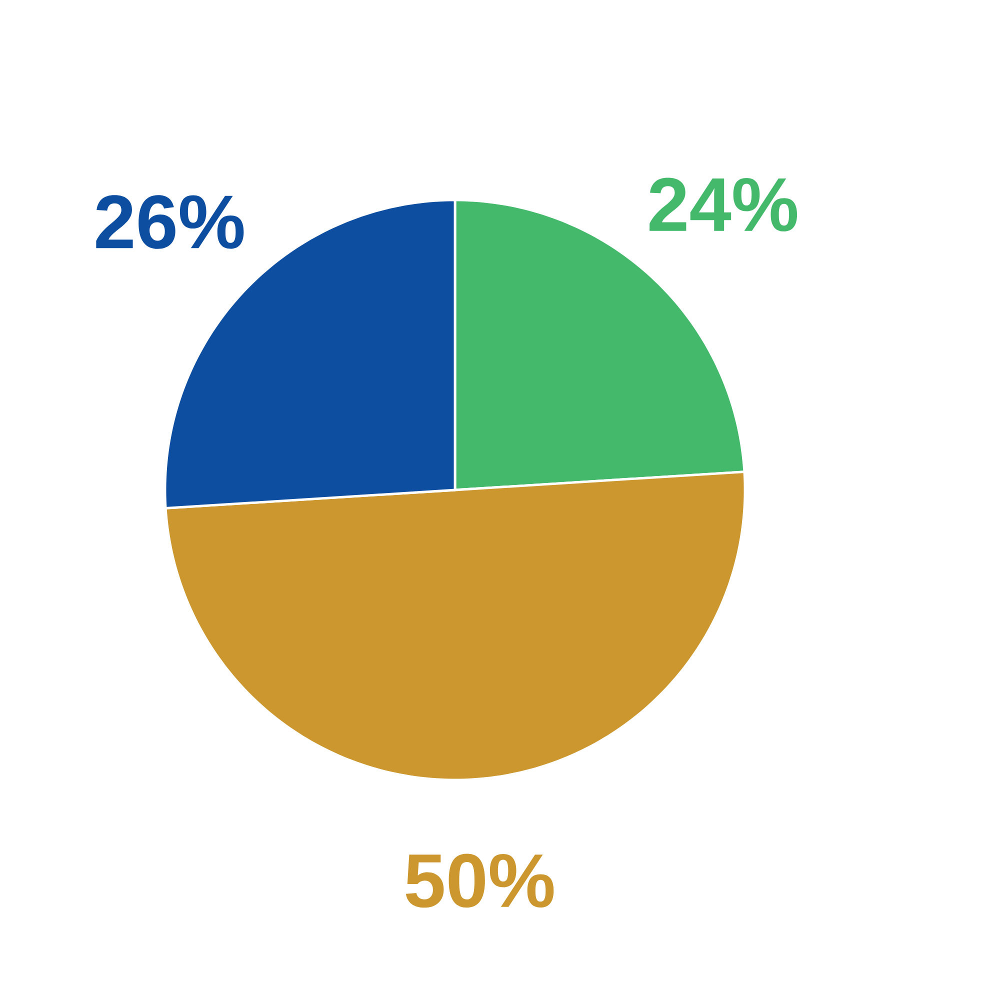  I want to click on data-label: 24%, so click(724, 205).